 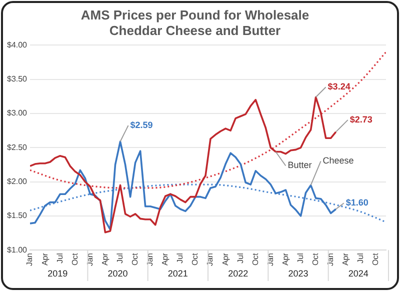 I want to click on annotation: $2.59, so click(x=141, y=125).